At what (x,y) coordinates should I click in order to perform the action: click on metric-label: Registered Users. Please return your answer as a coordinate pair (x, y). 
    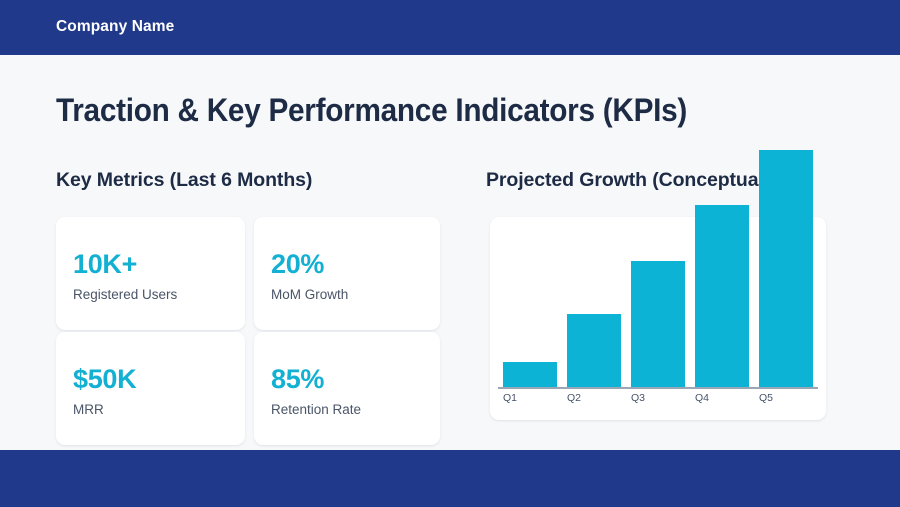
    Looking at the image, I should click on (125, 294).